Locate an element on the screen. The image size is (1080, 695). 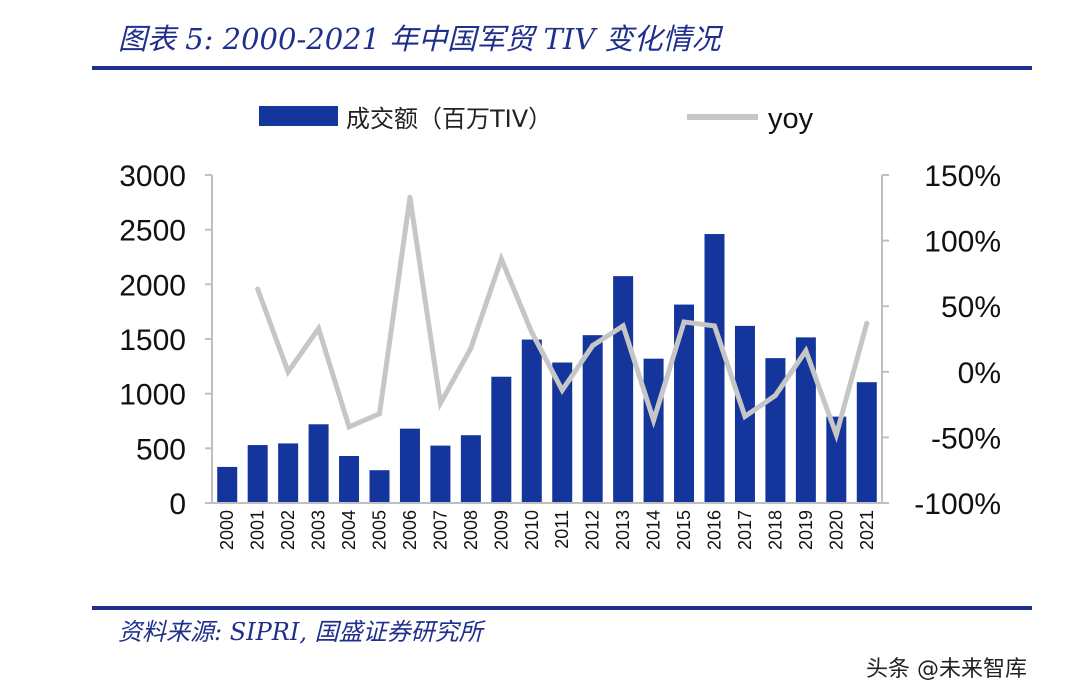
x-tick-label: 2014 is located at coordinates (654, 530).